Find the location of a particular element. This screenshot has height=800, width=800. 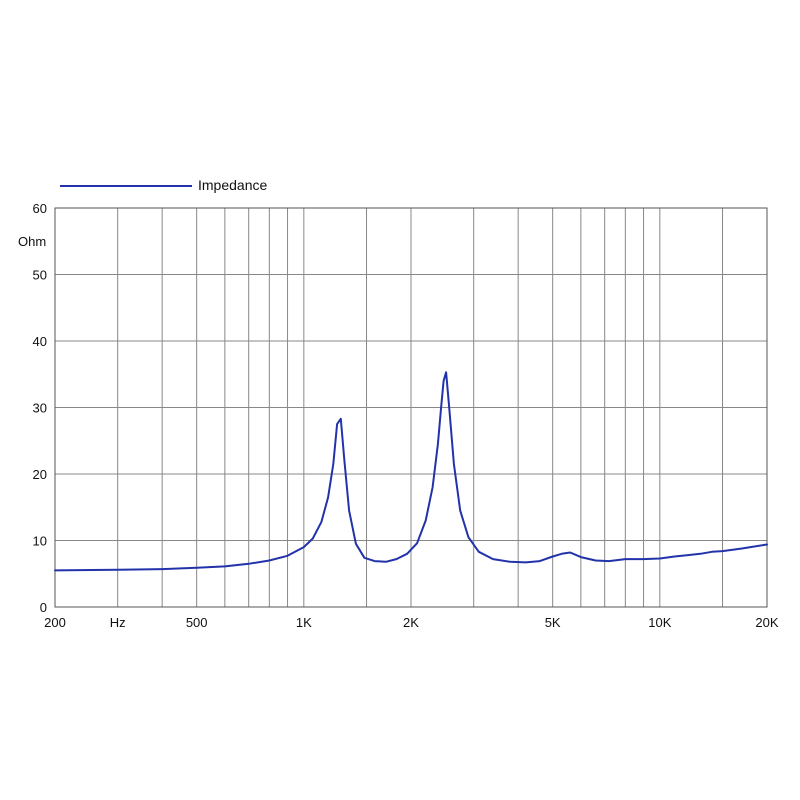

y-tick-label: 20 is located at coordinates (40, 474).